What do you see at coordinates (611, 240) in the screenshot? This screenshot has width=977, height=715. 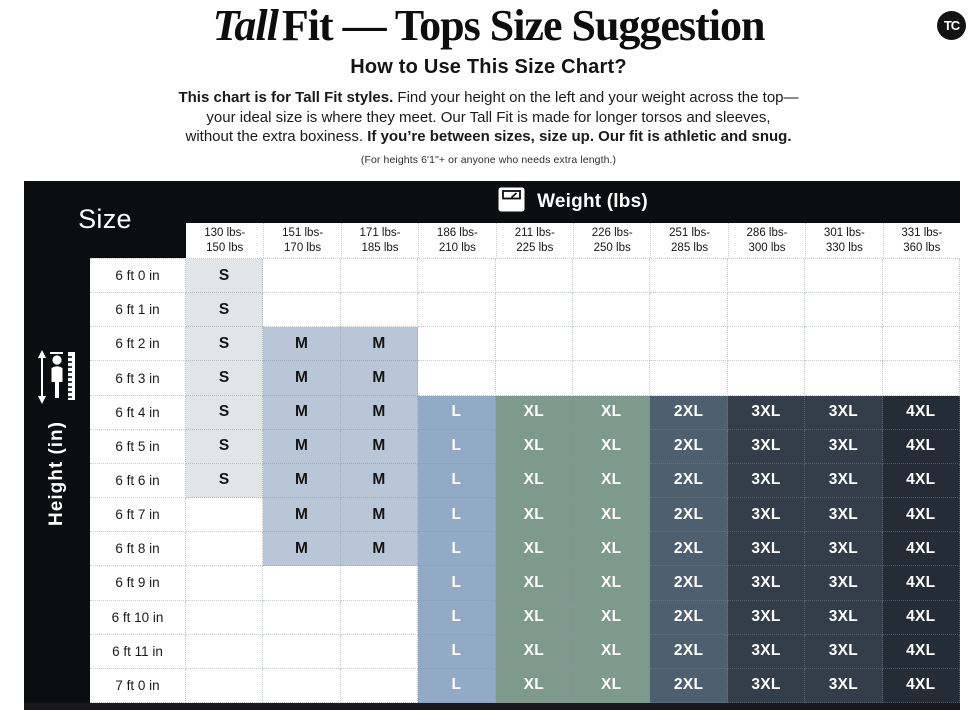 I see `weight-col-header: 226 lbs- 250 lbs` at bounding box center [611, 240].